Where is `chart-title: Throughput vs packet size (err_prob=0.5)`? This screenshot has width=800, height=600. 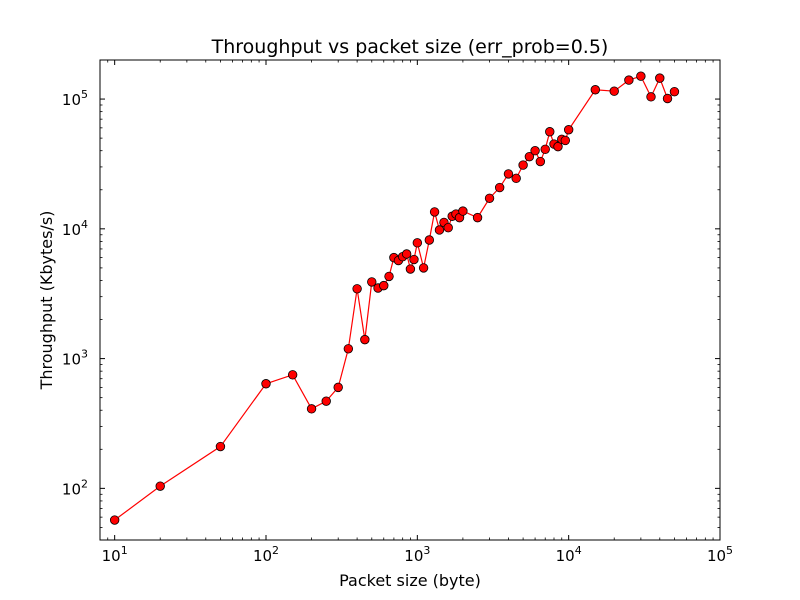
chart-title: Throughput vs packet size (err_prob=0.5) is located at coordinates (410, 47).